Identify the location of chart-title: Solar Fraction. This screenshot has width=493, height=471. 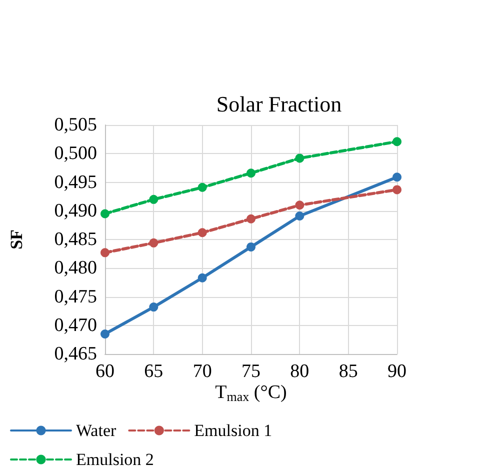
(279, 104).